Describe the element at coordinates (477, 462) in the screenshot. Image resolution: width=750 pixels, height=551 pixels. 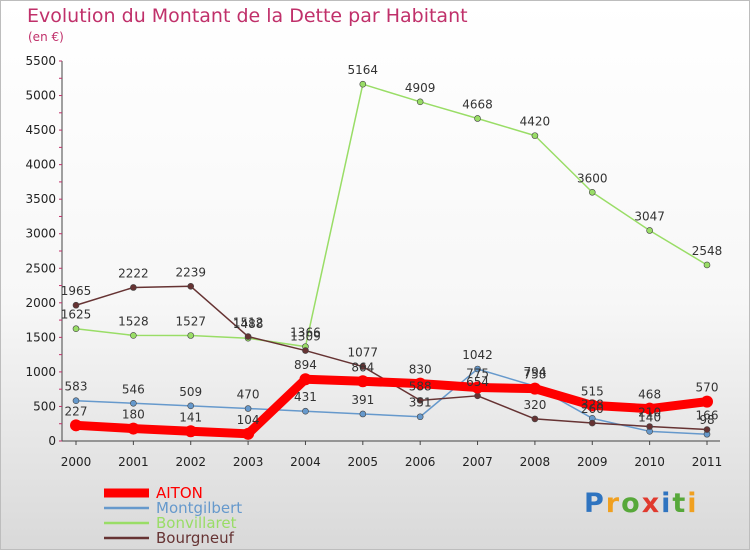
I see `x-tick-label: 2007` at that location.